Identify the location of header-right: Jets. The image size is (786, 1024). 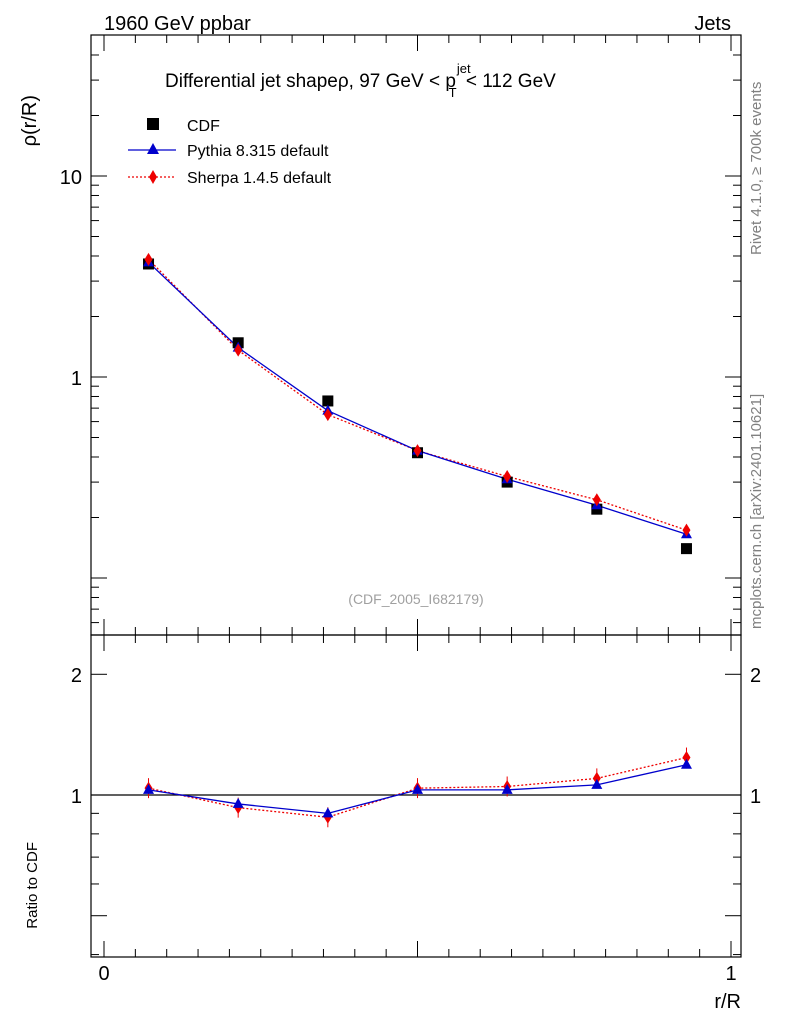
(712, 24).